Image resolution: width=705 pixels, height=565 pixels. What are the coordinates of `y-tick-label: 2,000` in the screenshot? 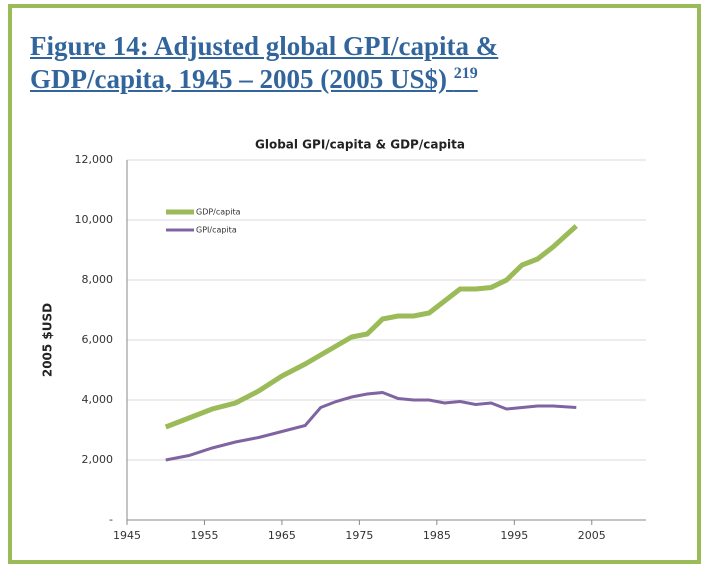 It's located at (98, 459).